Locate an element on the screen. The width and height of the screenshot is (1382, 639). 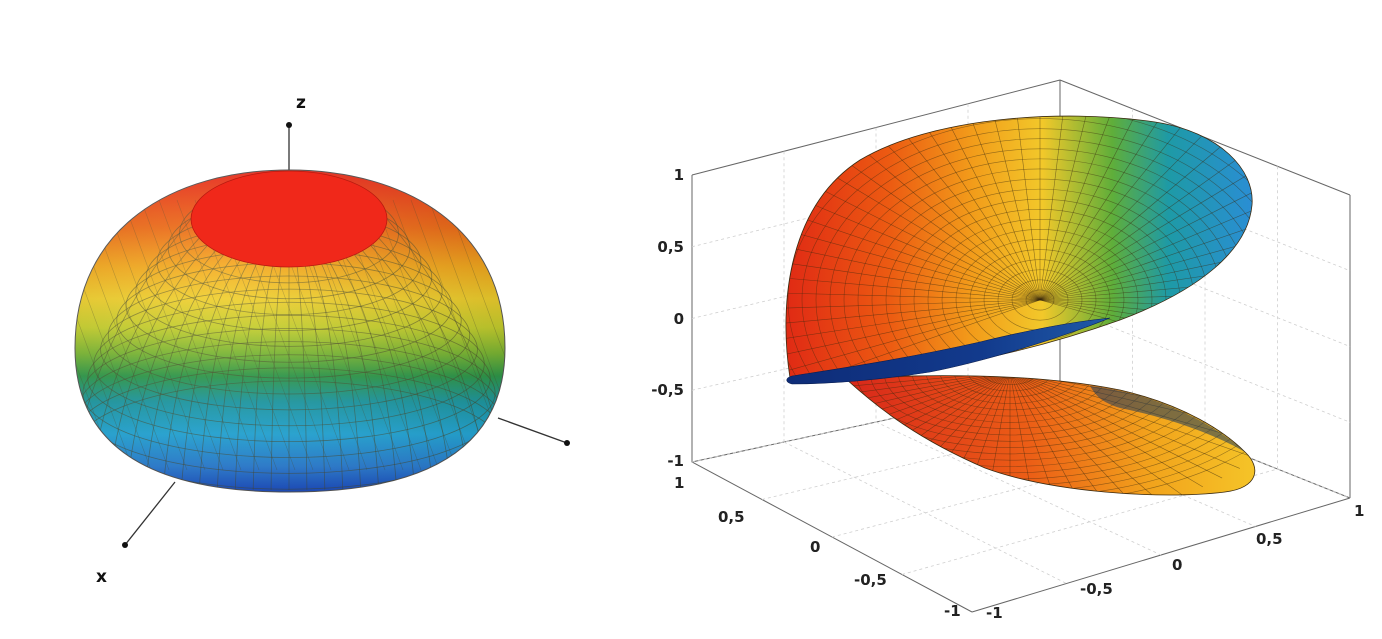
z-tick-labels: 1 0,5 0 -0,5 -1 is located at coordinates (667, 318).